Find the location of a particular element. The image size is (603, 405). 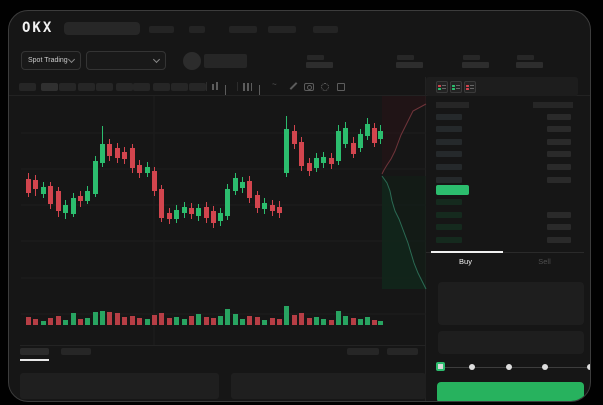

orderbook-asks-icon is located at coordinates (470, 87).